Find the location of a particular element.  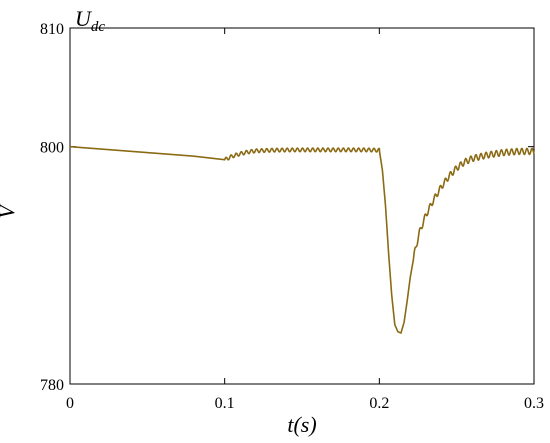

chart-title: Udc is located at coordinates (90, 20).